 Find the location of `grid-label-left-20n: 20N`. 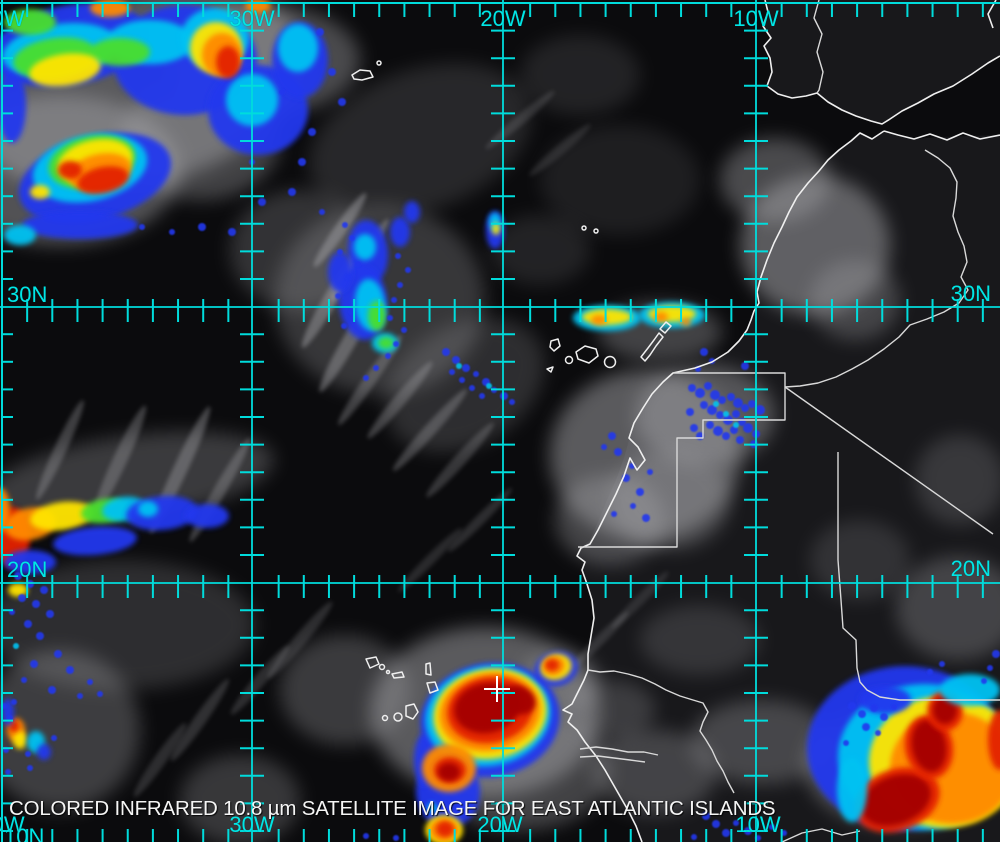

grid-label-left-20n: 20N is located at coordinates (27, 569).